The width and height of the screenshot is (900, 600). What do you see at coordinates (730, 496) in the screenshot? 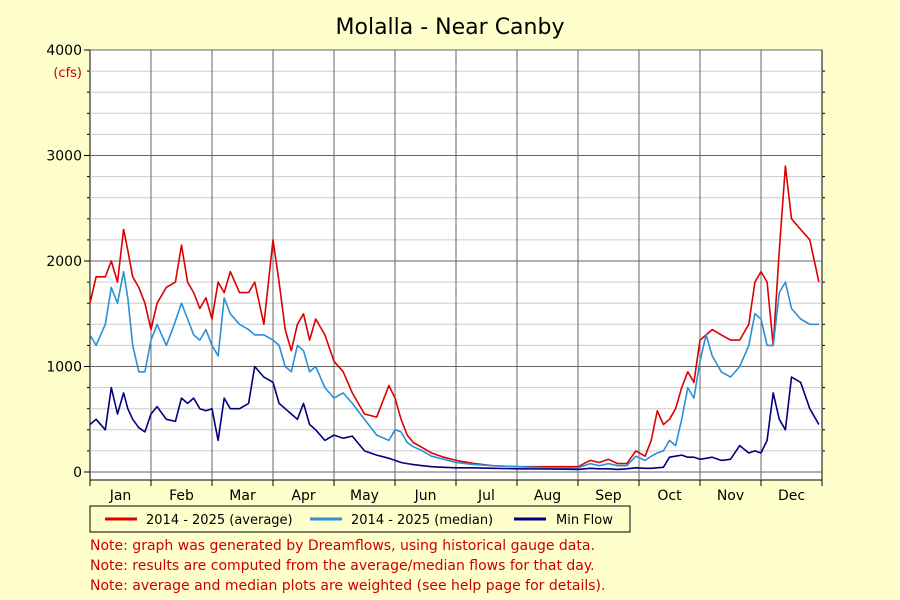
I see `x-tick-label: Nov` at bounding box center [730, 496].